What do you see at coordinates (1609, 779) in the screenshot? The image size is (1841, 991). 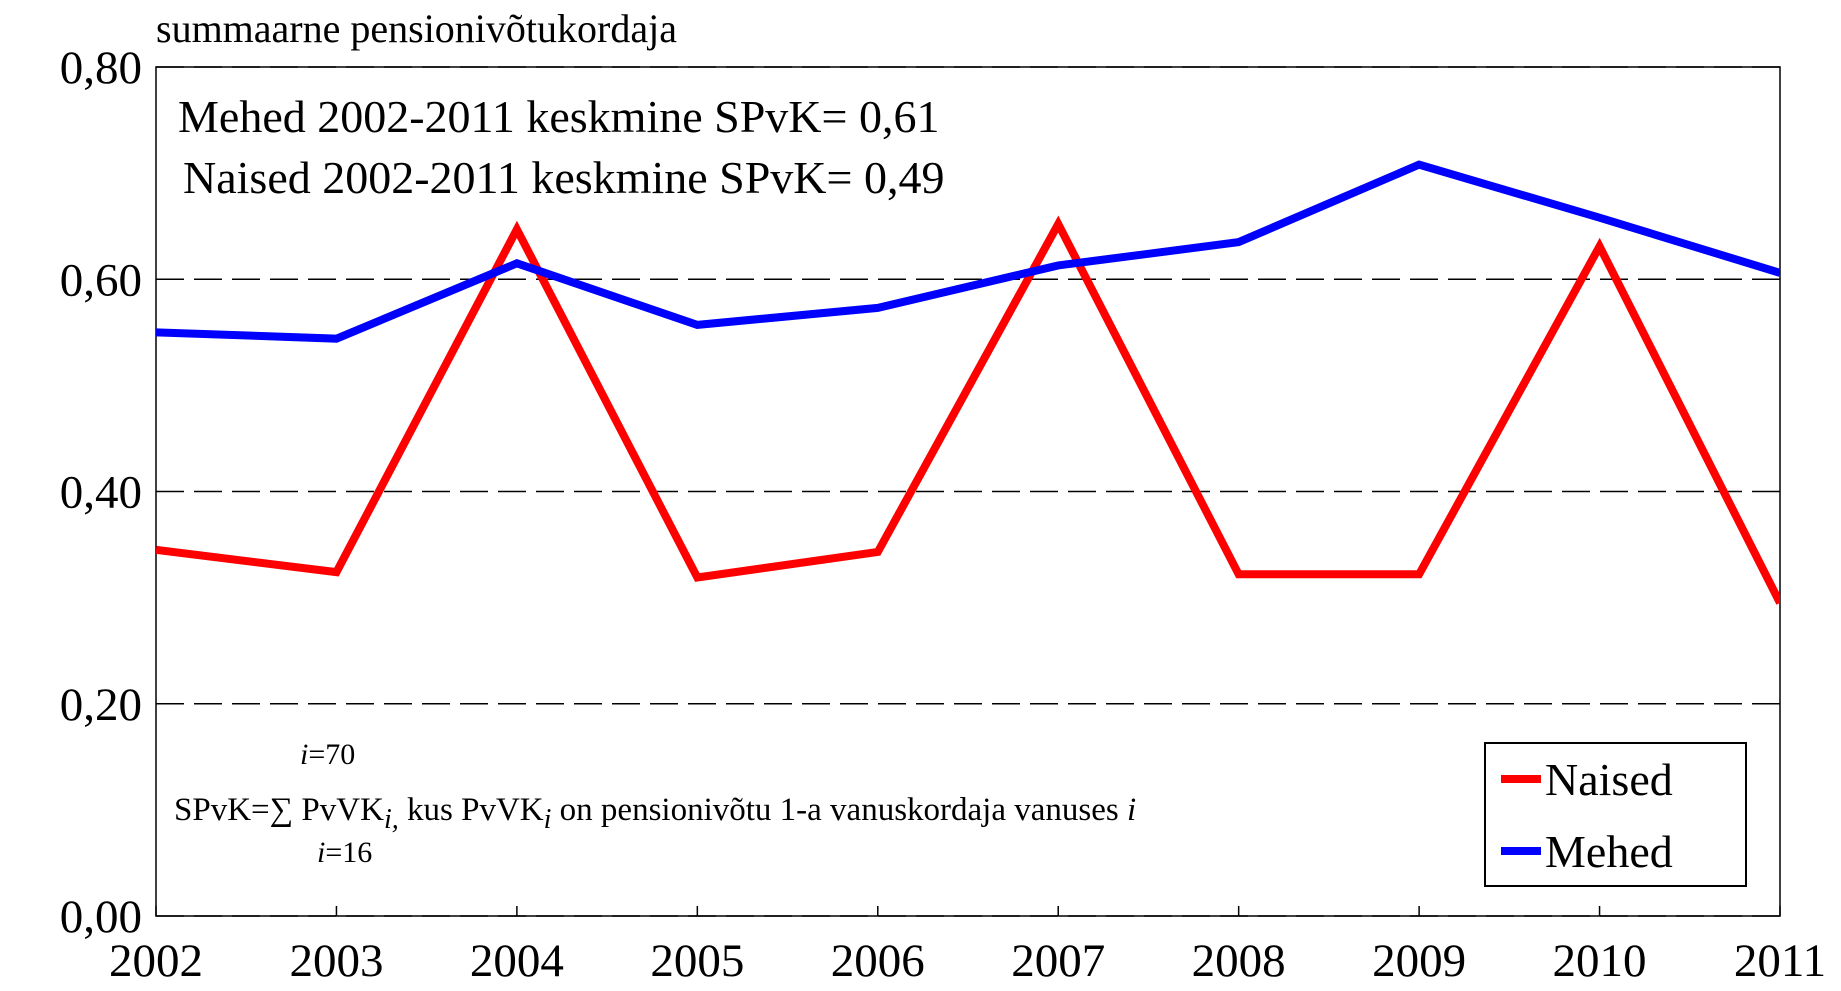 I see `legend-label: Naised` at bounding box center [1609, 779].